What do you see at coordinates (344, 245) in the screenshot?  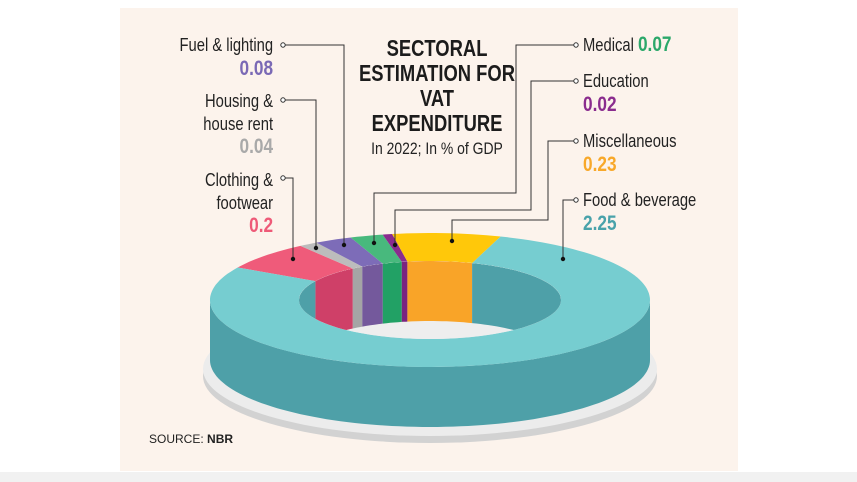 I see `leader-end-dot-fuel` at bounding box center [344, 245].